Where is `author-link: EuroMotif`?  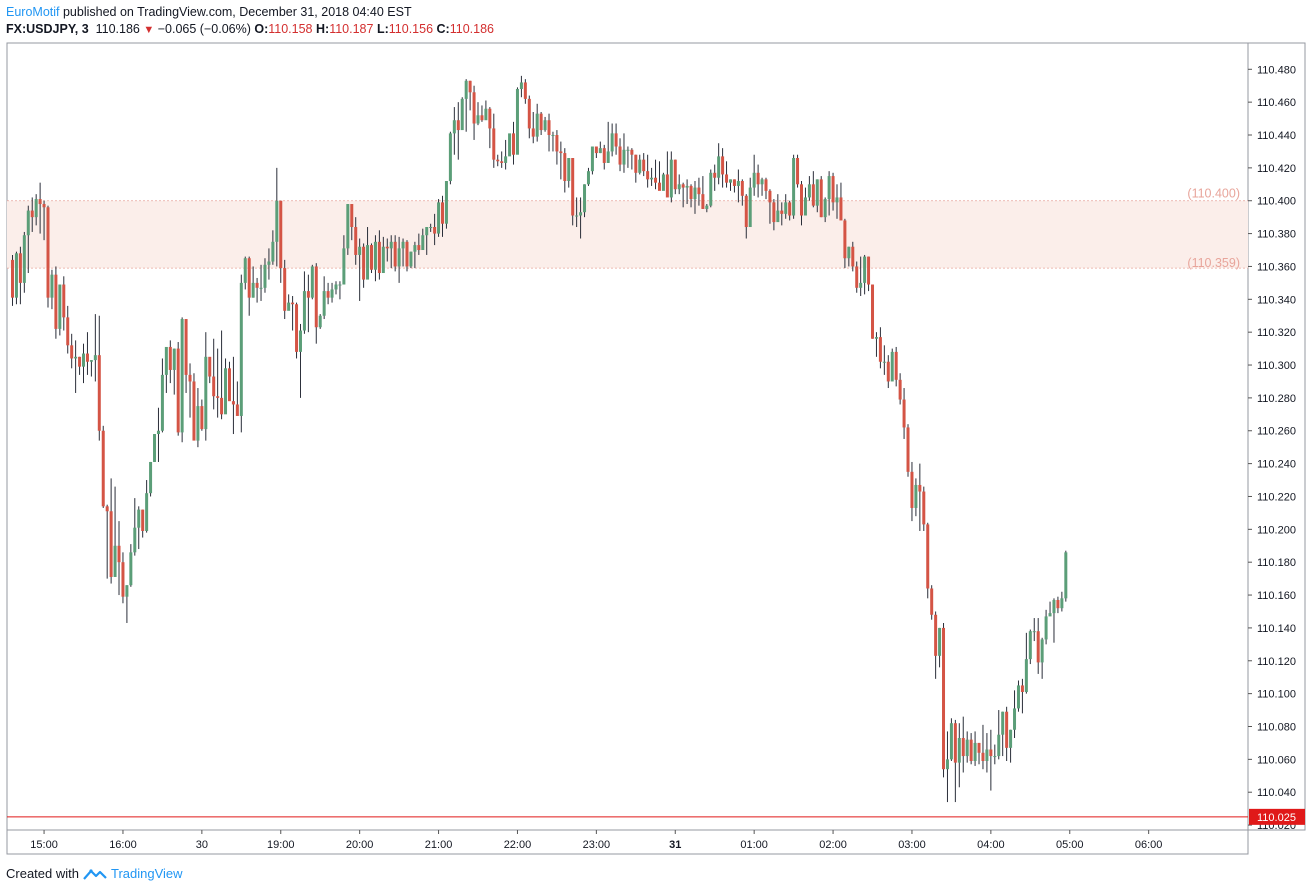
author-link: EuroMotif is located at coordinates (33, 12).